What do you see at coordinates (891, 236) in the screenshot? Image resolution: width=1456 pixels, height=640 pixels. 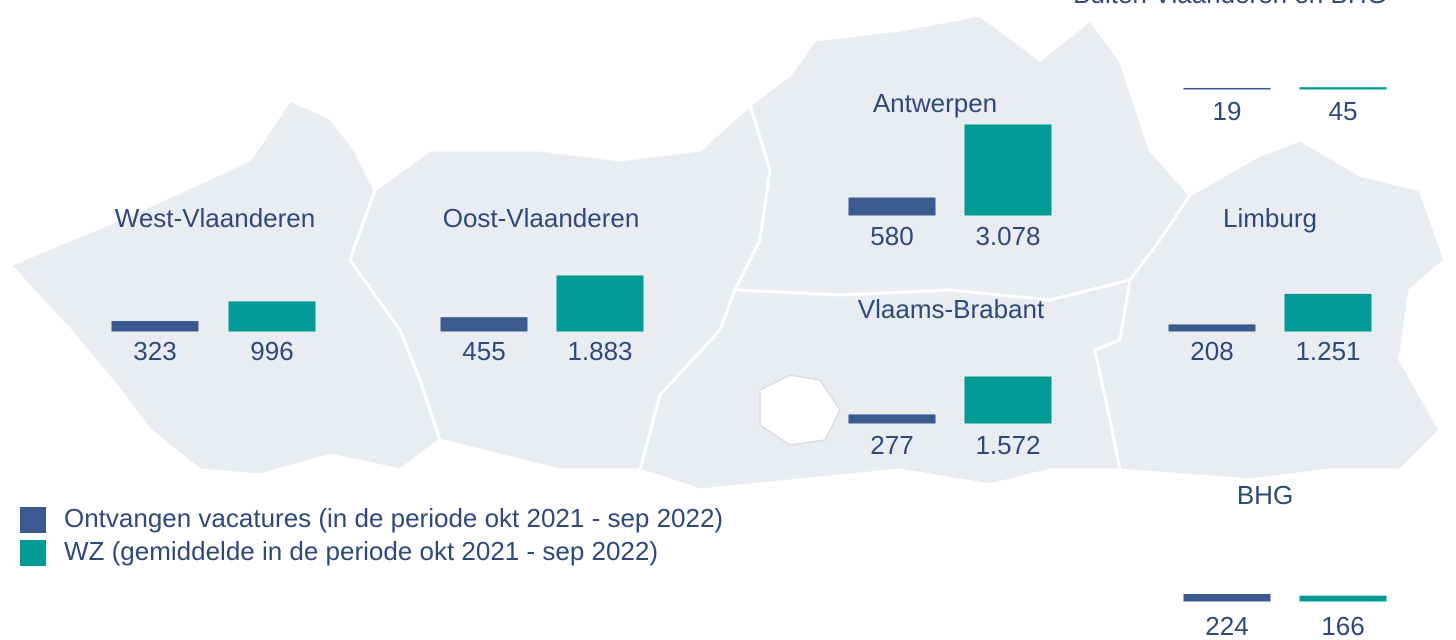 I see `value-label: 580` at bounding box center [891, 236].